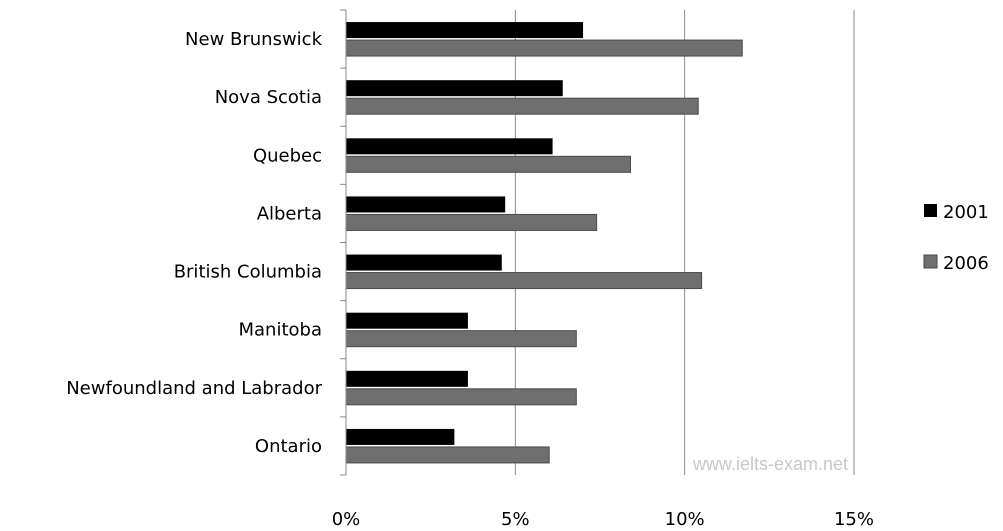 The height and width of the screenshot is (531, 1003). What do you see at coordinates (930, 261) in the screenshot?
I see `legend-swatch-2006` at bounding box center [930, 261].